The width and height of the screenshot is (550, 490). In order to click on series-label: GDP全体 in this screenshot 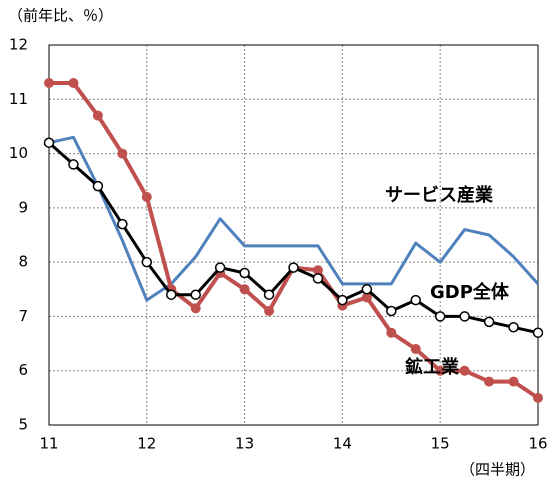, I will do `click(470, 292)`.